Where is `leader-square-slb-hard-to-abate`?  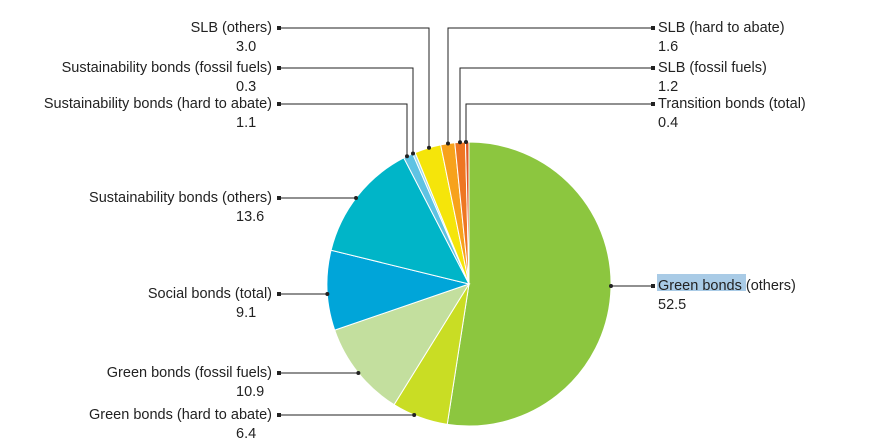
leader-square-slb-hard-to-abate is located at coordinates (653, 28).